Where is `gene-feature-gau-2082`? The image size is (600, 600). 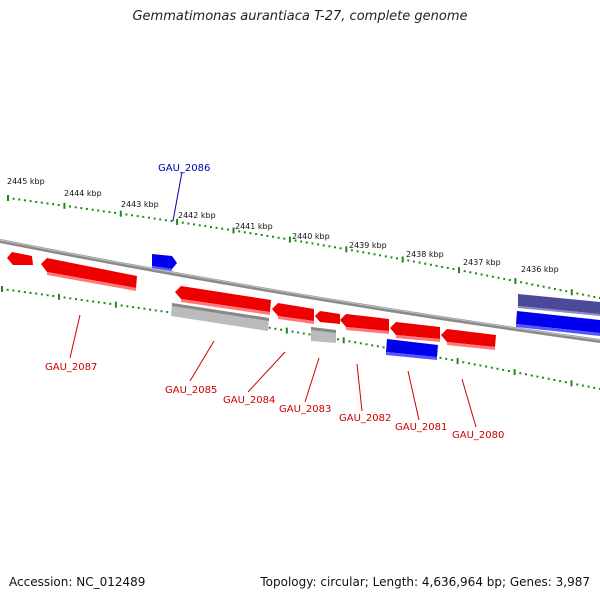
gene-feature-gau-2082 is located at coordinates (364, 322).